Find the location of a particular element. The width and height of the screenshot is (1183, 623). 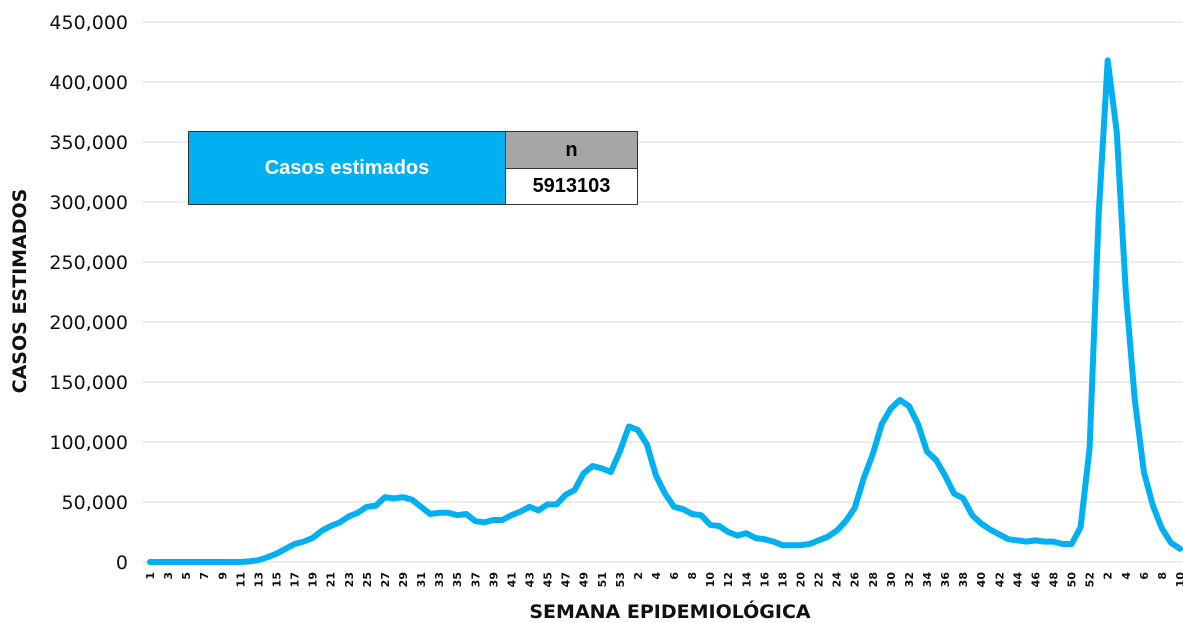

x-tick-label: 16 is located at coordinates (764, 580).